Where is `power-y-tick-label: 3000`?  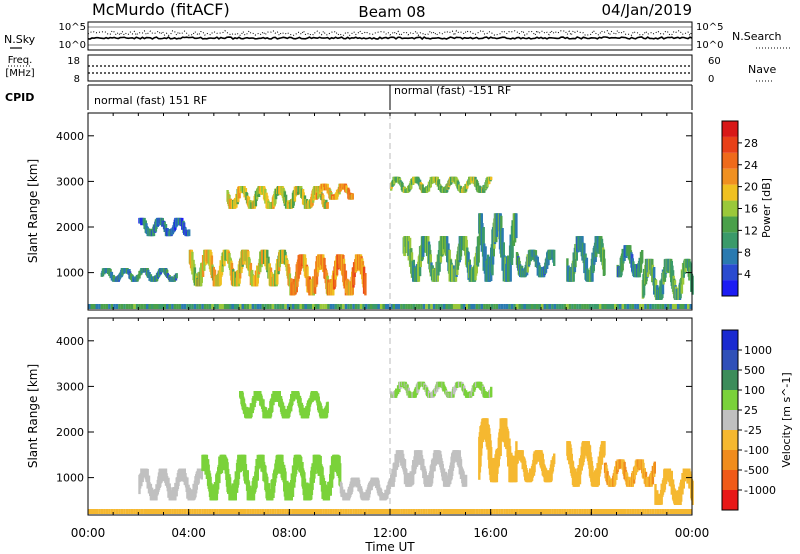
power-y-tick-label: 3000 is located at coordinates (70, 181).